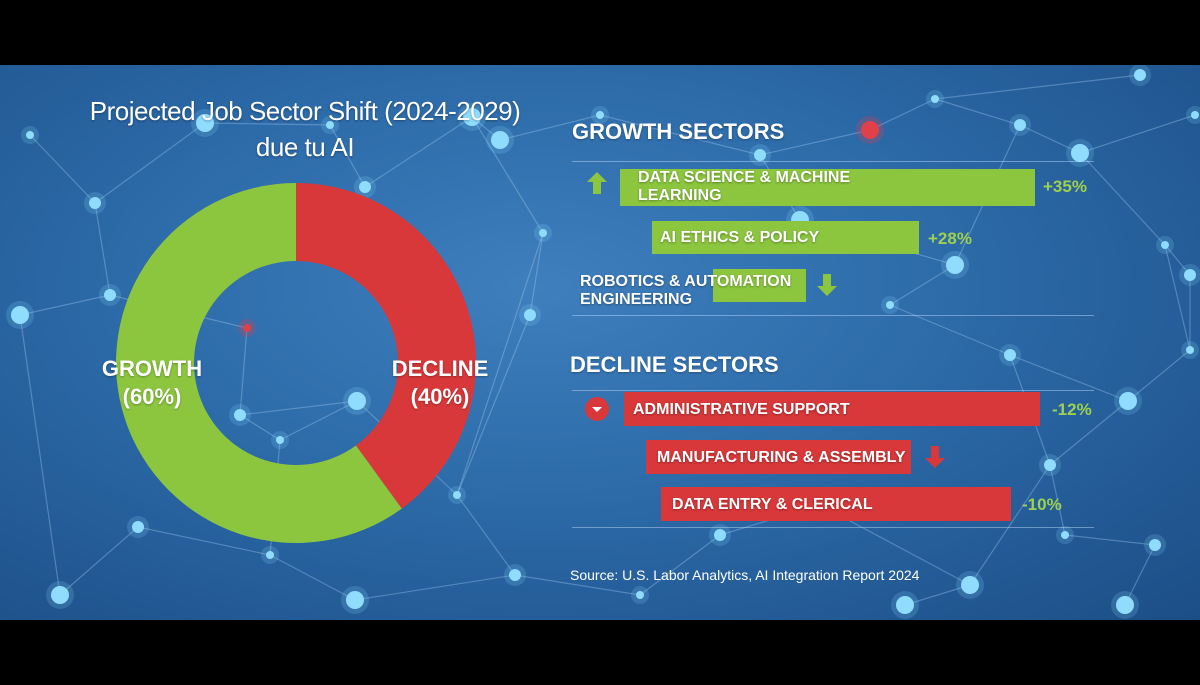 Image resolution: width=1200 pixels, height=685 pixels. I want to click on arrow-down-icon, so click(827, 285).